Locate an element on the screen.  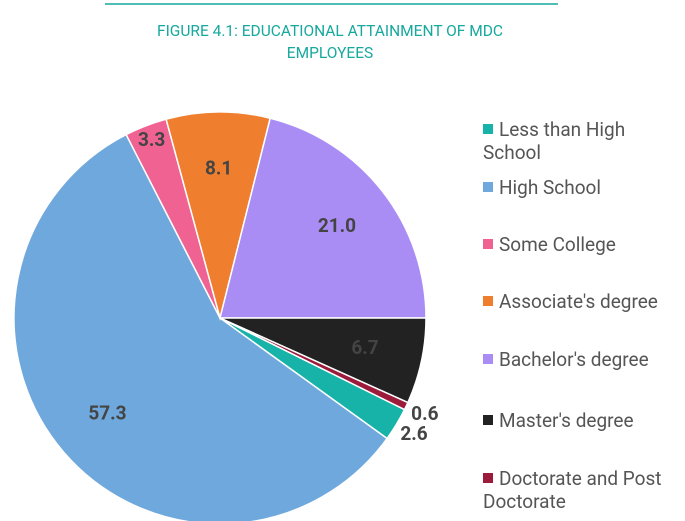
legend-label: Some College is located at coordinates (557, 244).